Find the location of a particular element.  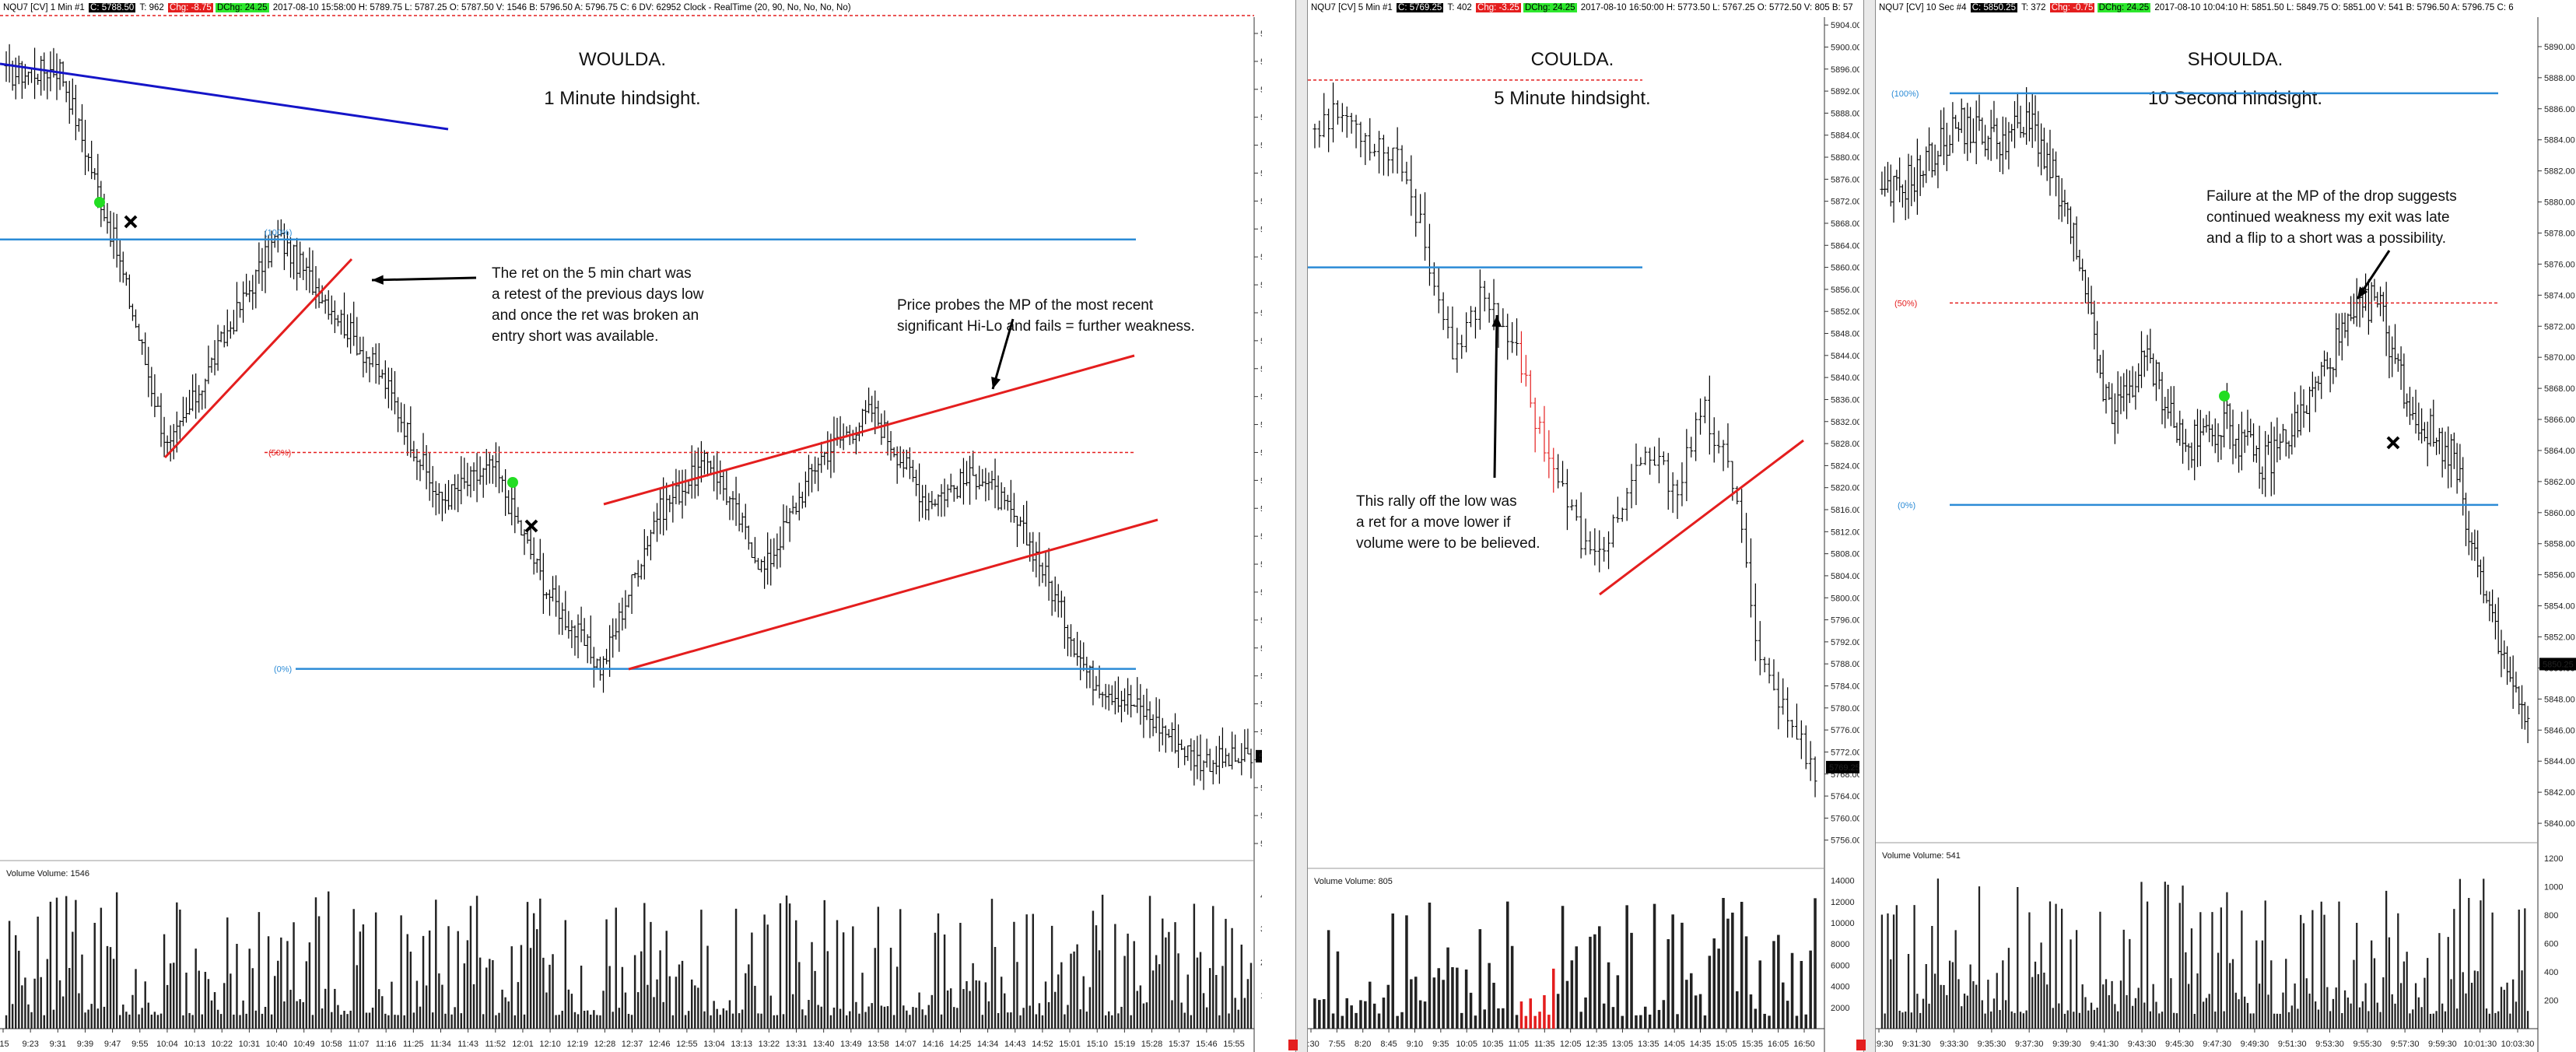

price-tick-label: 5804.00 is located at coordinates (1261, 649).